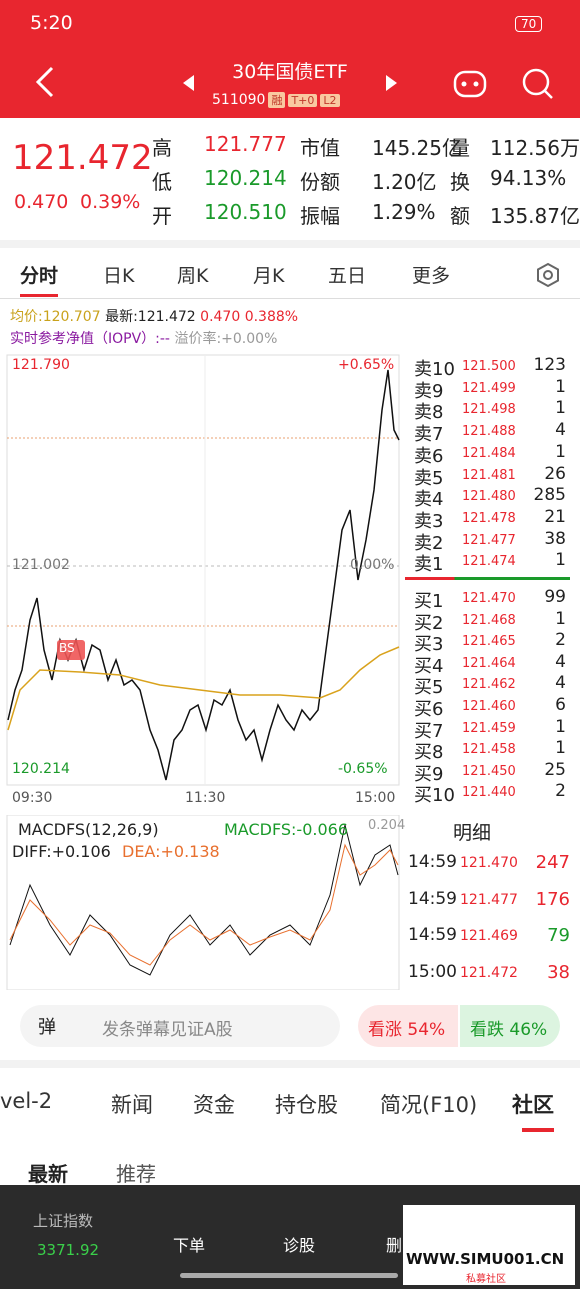 Image resolution: width=580 pixels, height=1289 pixels. What do you see at coordinates (560, 430) in the screenshot?
I see `book-volume: 4` at bounding box center [560, 430].